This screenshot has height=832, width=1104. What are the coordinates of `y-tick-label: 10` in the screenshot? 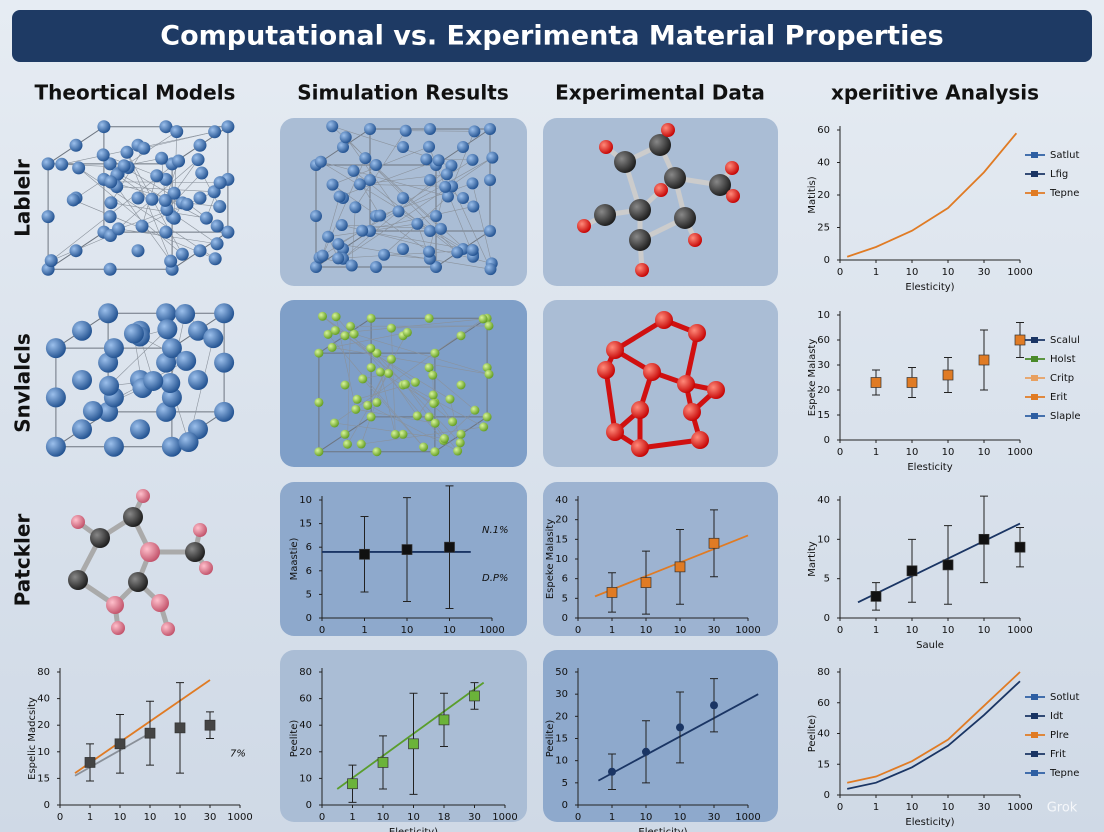 It's located at (305, 778).